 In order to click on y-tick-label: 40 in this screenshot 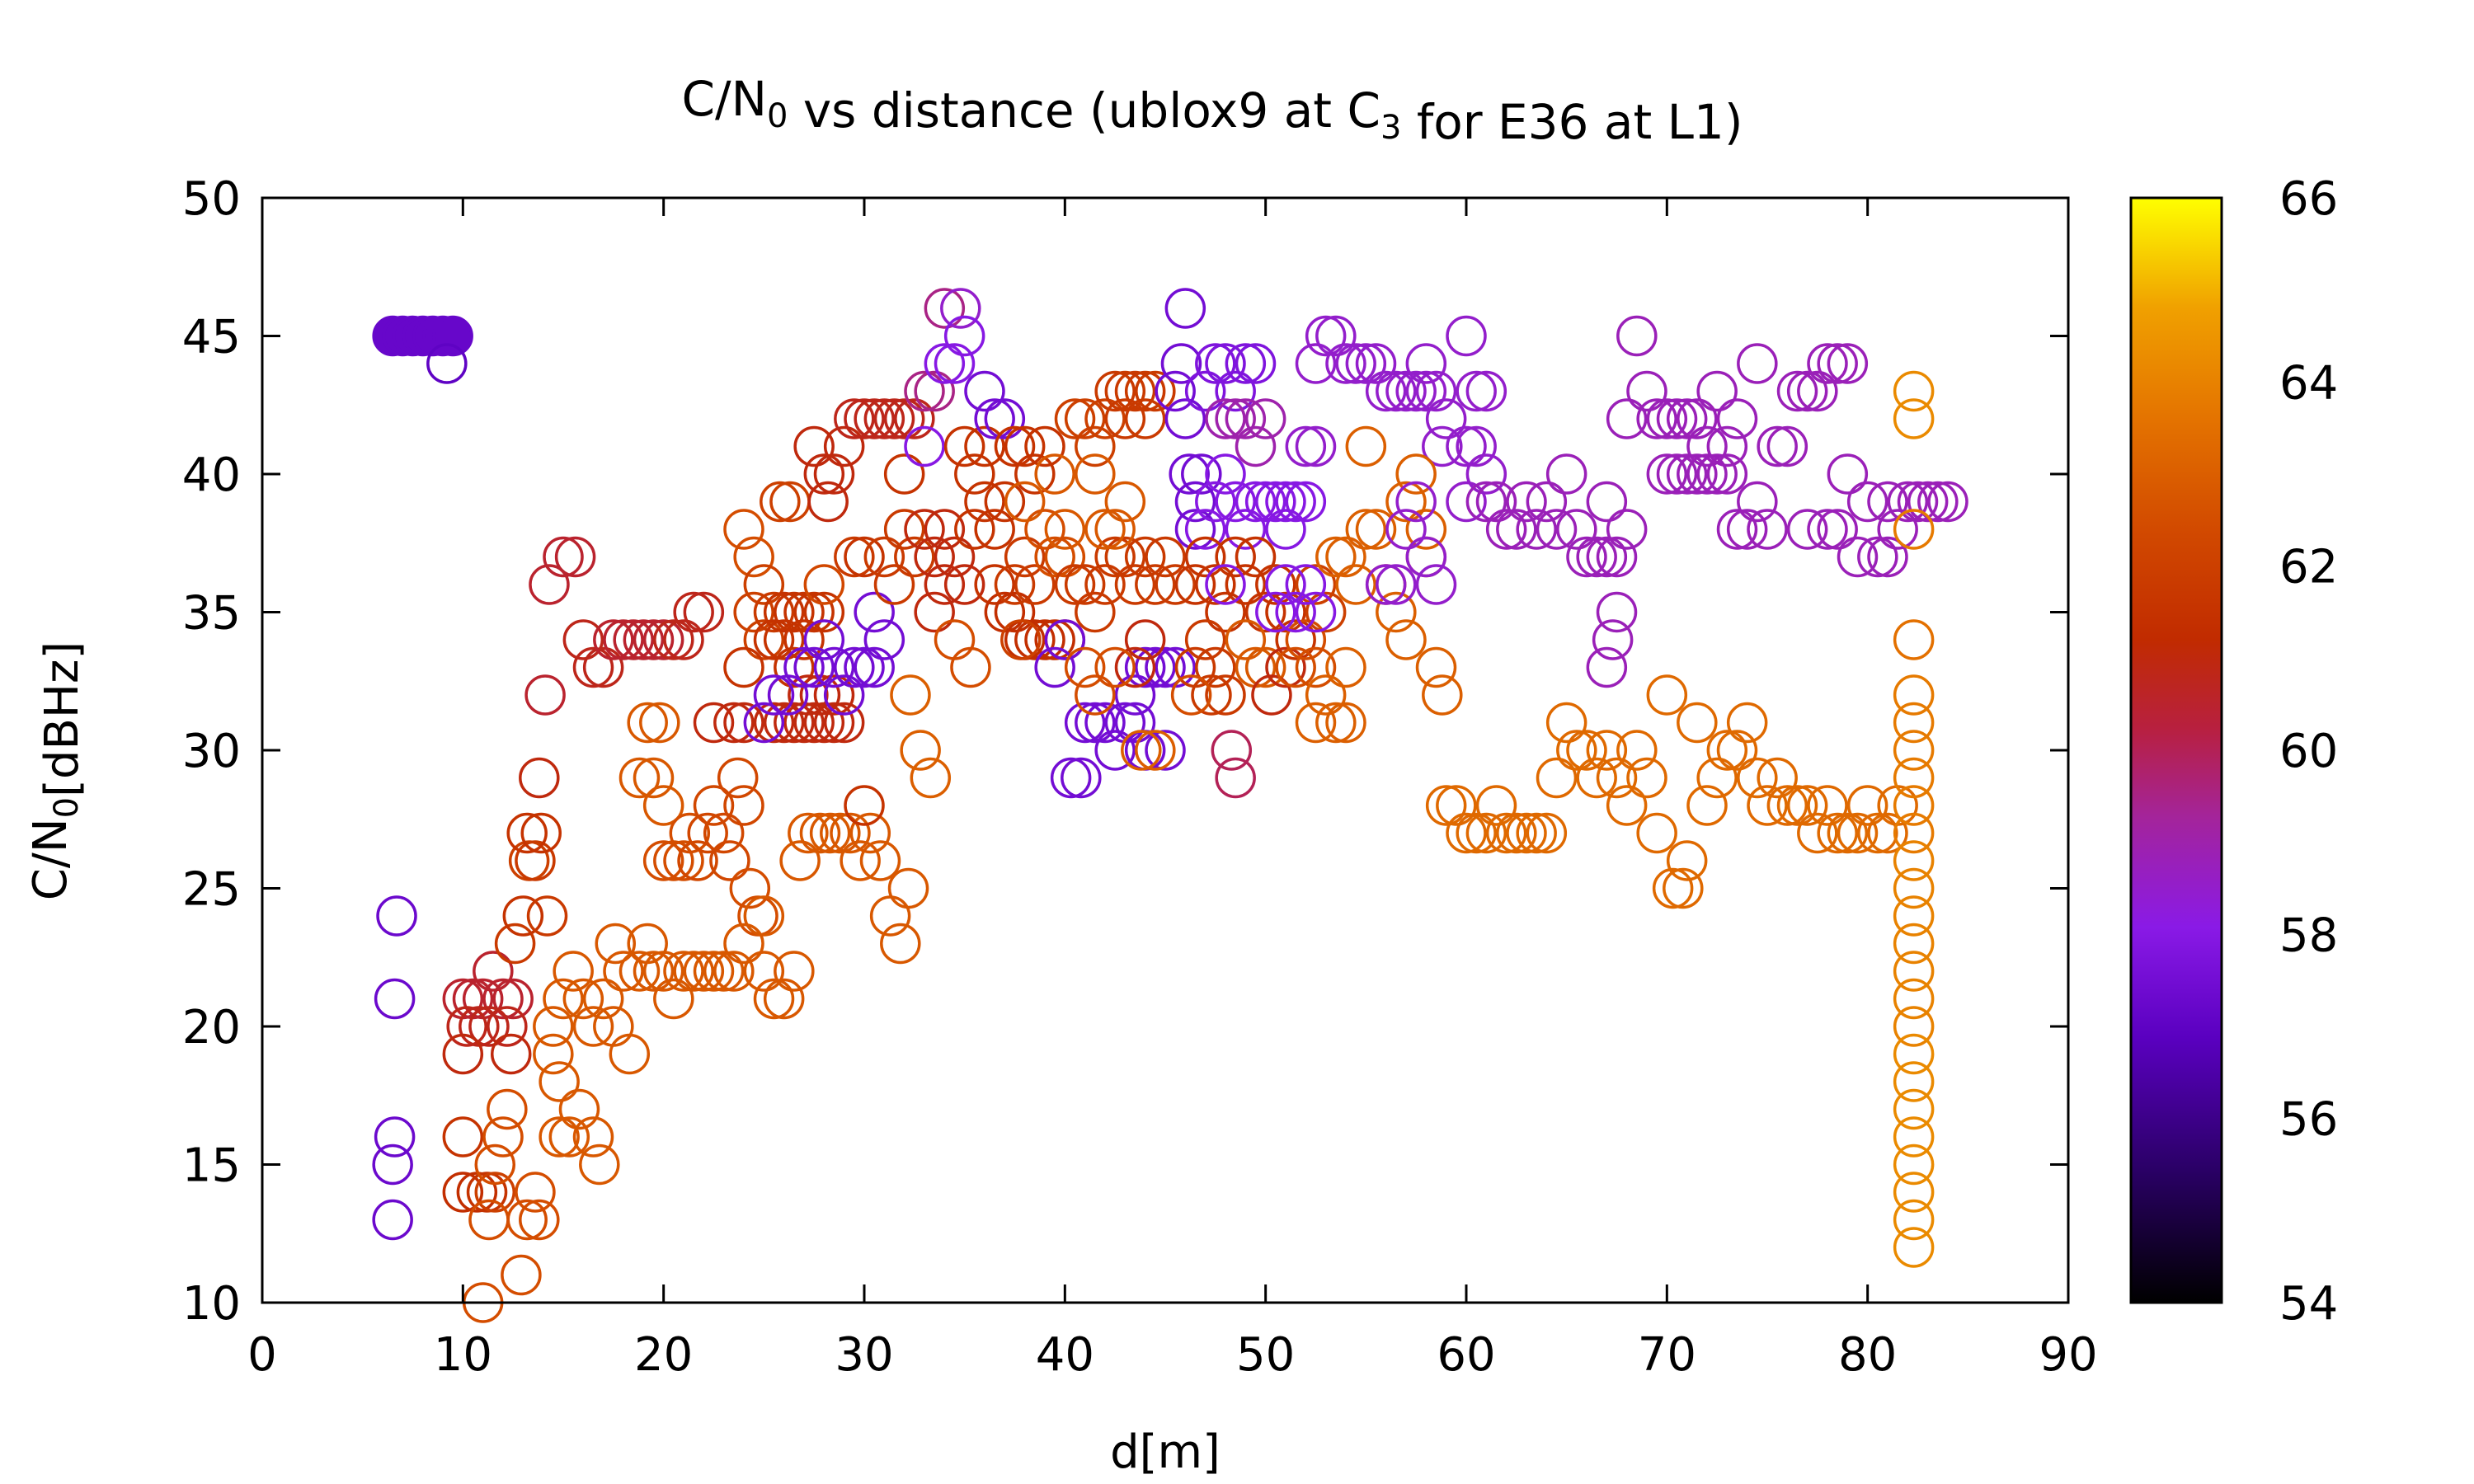, I will do `click(211, 475)`.